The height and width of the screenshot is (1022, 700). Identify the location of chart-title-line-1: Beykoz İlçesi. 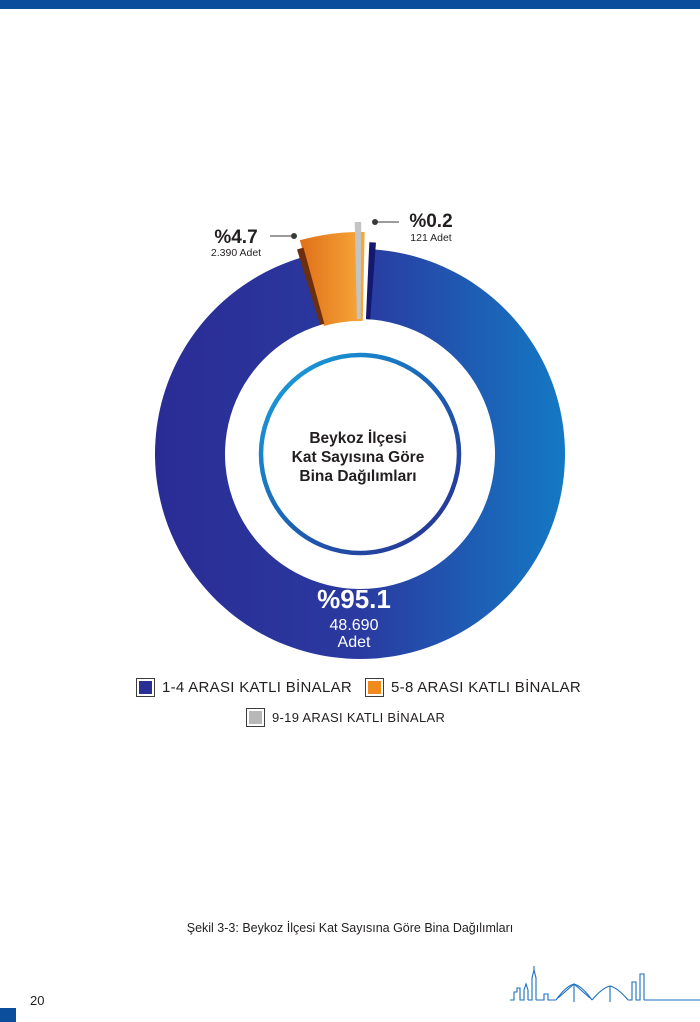
(357, 438).